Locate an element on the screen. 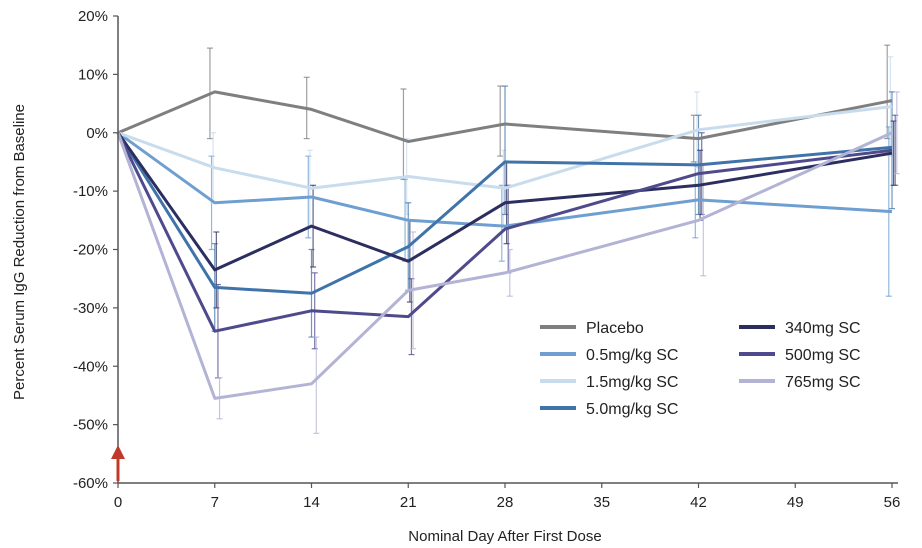  y-tick-label: -30% is located at coordinates (90, 308).